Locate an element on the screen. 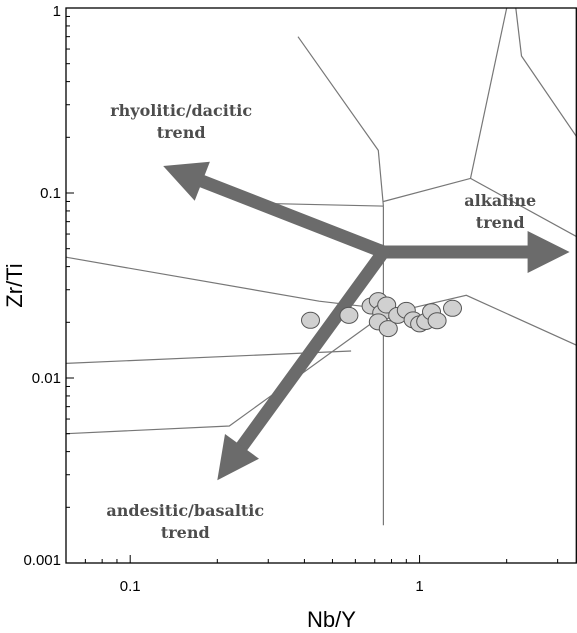 This screenshot has height=633, width=577. trend-annotation: alkaline is located at coordinates (500, 200).